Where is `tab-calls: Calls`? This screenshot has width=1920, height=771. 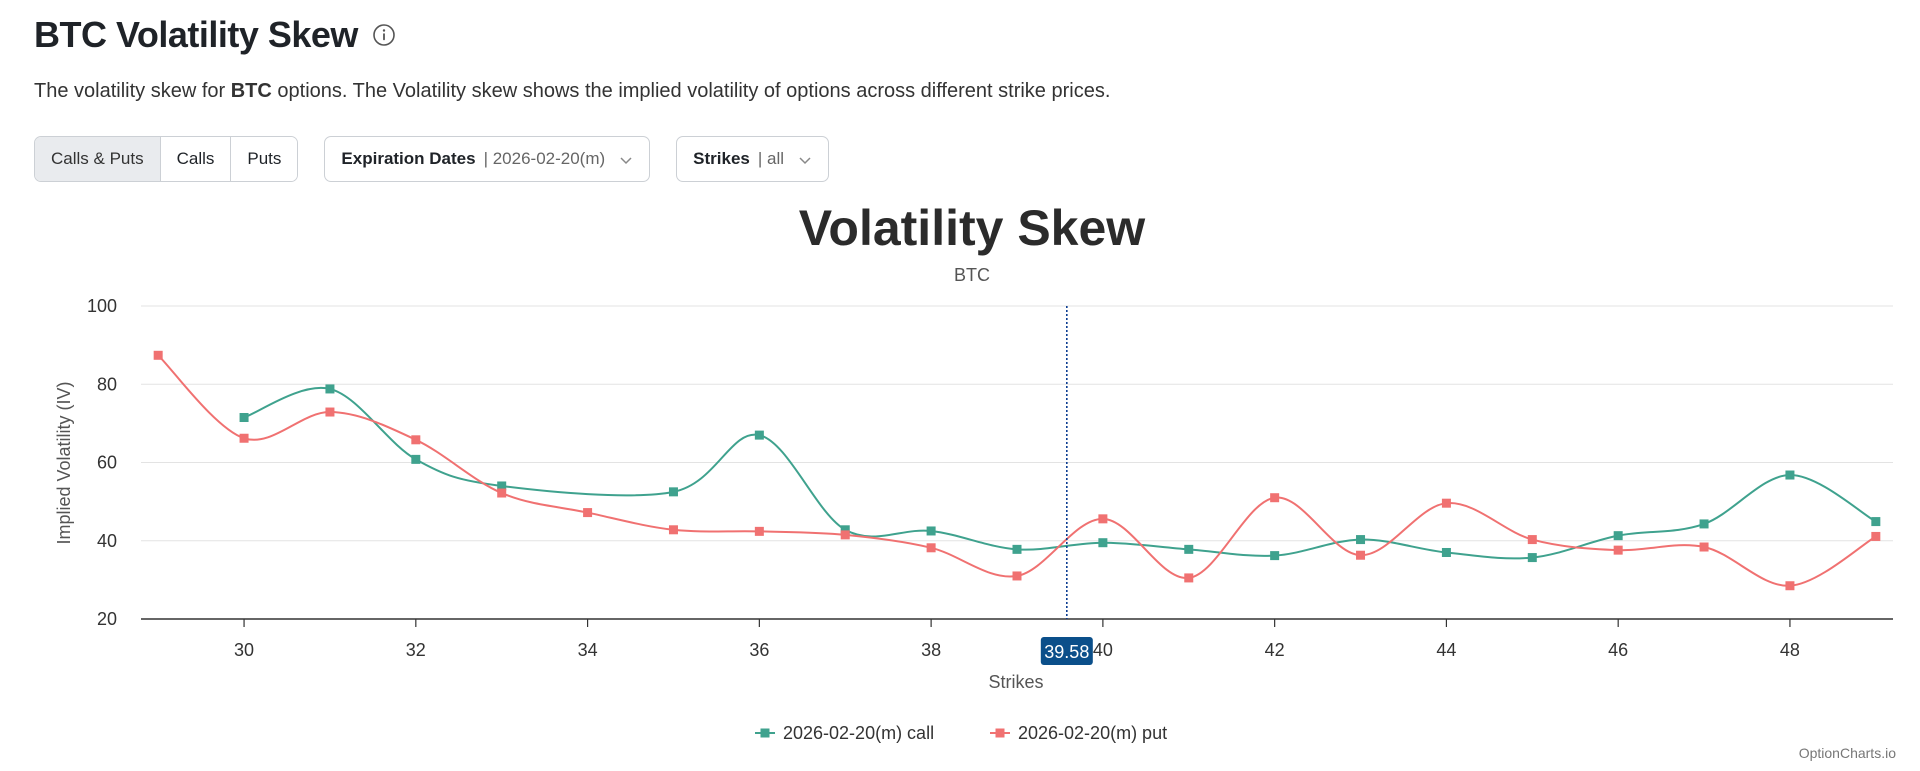
tab-calls: Calls is located at coordinates (196, 159).